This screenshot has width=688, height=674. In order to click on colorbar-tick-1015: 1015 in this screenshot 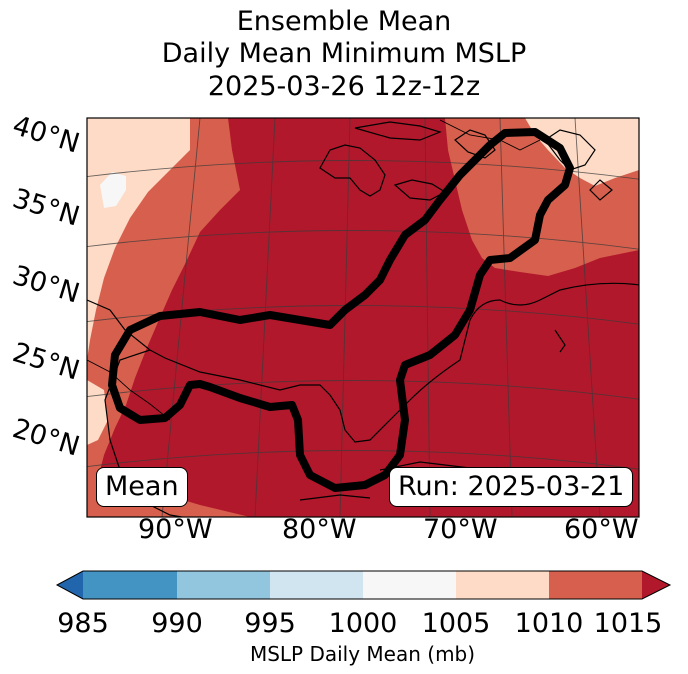, I will do `click(628, 623)`.